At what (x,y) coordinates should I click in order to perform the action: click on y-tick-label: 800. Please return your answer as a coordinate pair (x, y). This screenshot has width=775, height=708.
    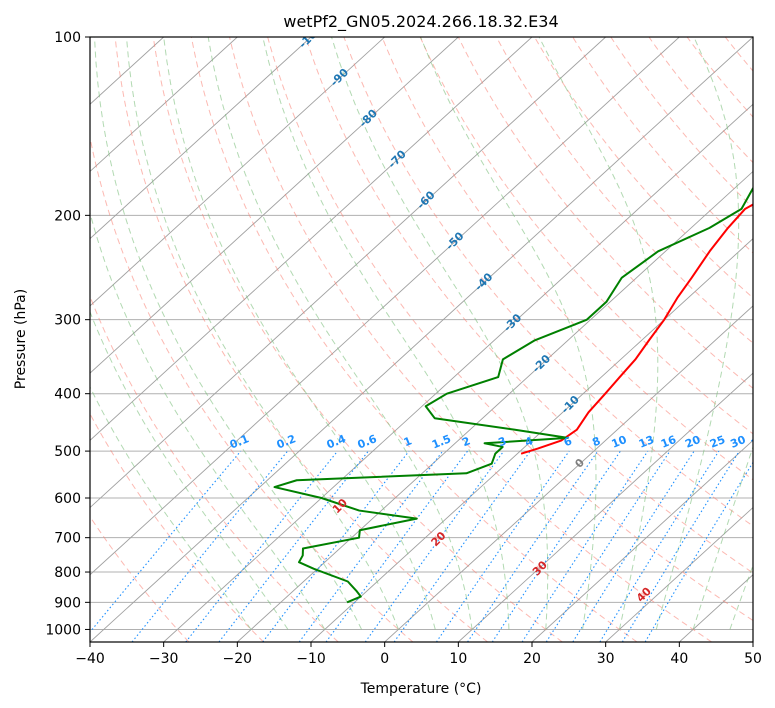
    Looking at the image, I should click on (67, 573).